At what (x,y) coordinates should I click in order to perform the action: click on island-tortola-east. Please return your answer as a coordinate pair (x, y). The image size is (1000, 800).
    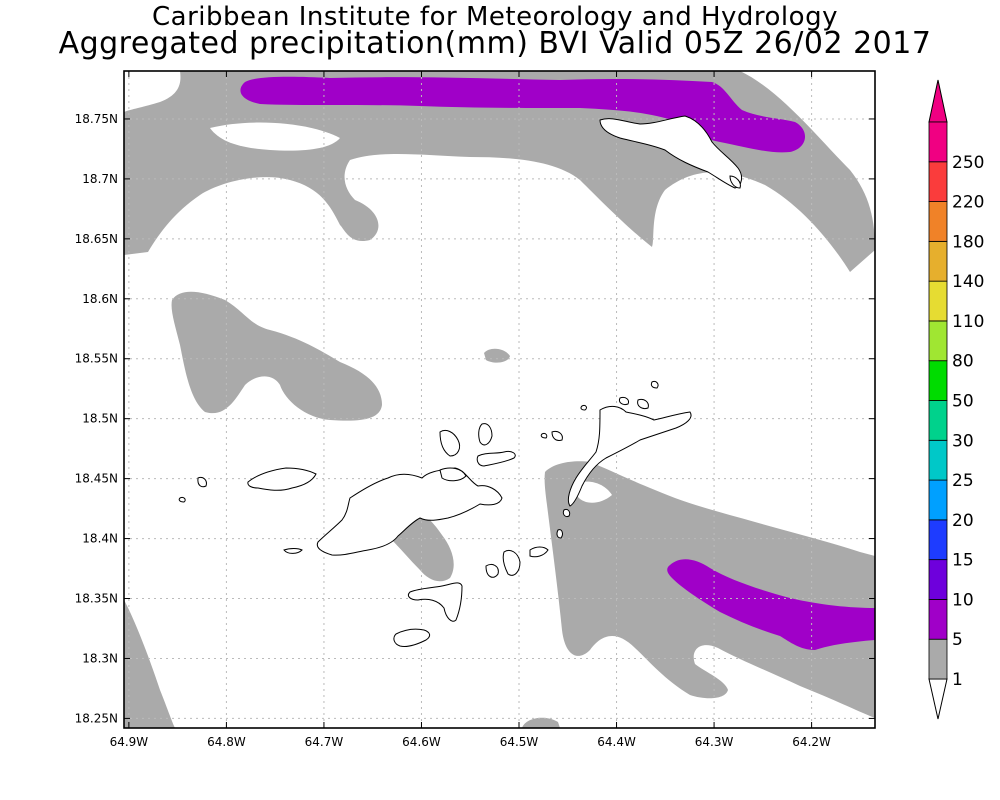
    Looking at the image, I should click on (453, 474).